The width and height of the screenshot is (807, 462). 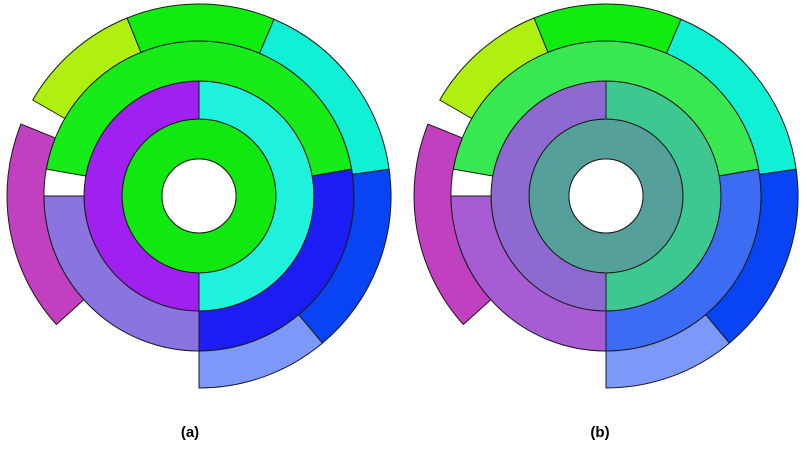 I want to click on panel-a-caption: (a), so click(x=190, y=432).